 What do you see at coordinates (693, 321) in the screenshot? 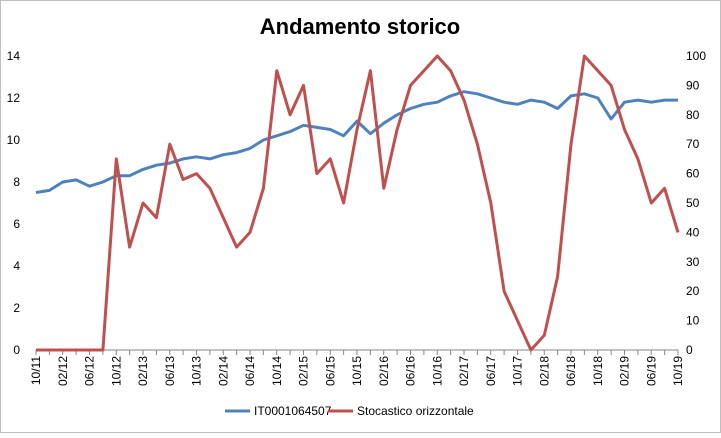
I see `y2-tick-label: 10` at bounding box center [693, 321].